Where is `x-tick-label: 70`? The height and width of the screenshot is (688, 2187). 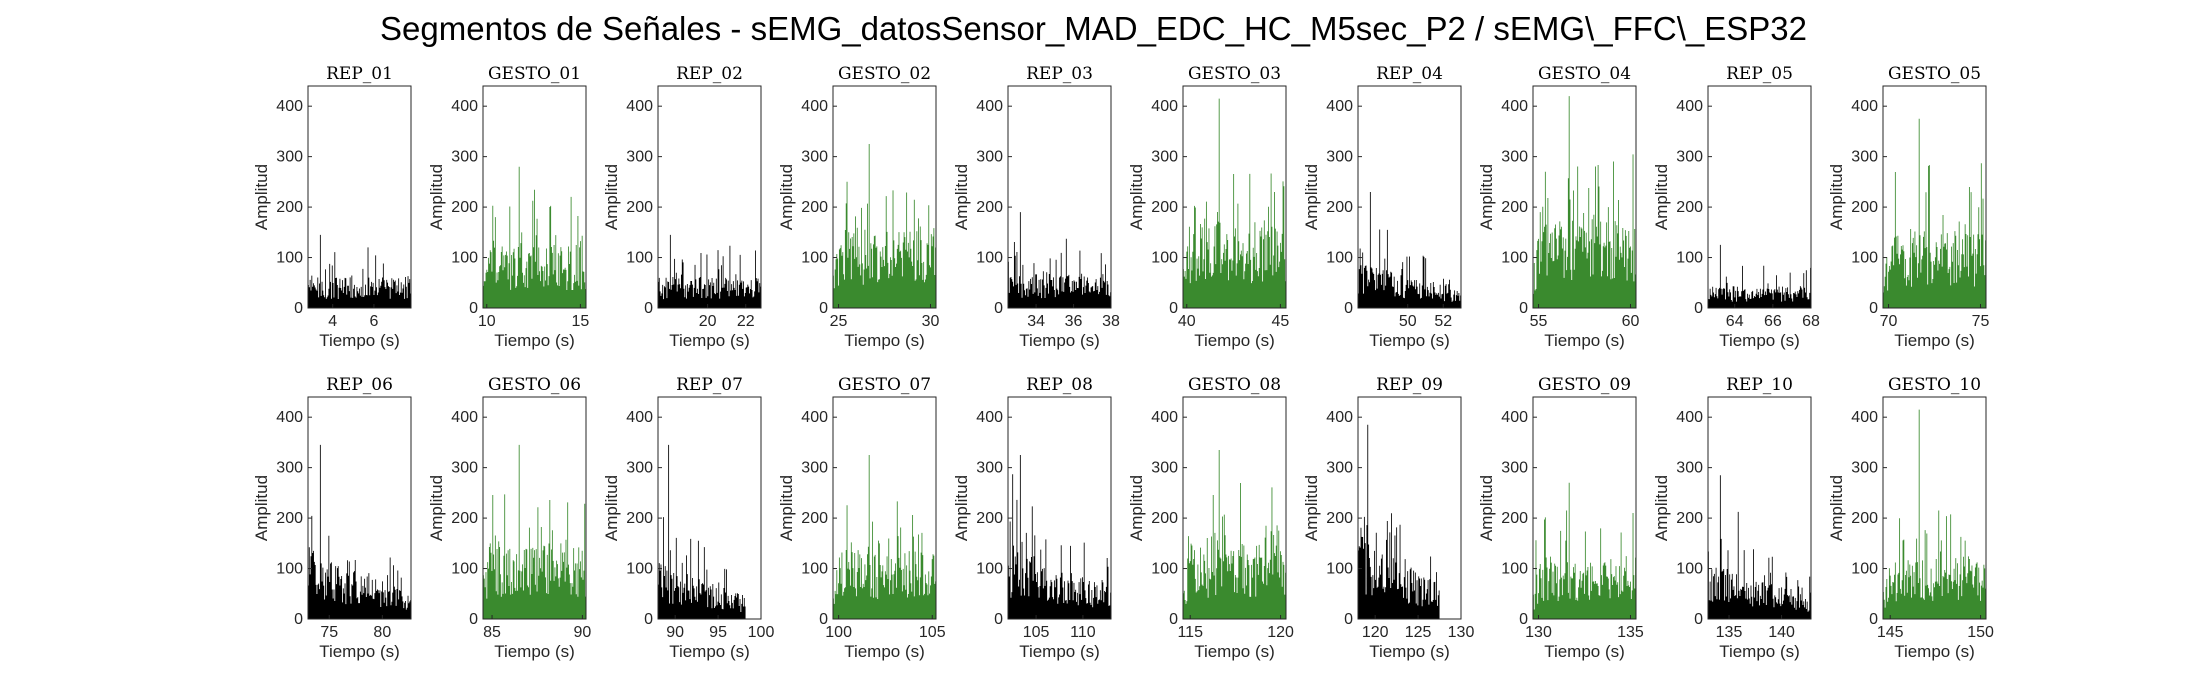 x-tick-label: 70 is located at coordinates (1889, 321).